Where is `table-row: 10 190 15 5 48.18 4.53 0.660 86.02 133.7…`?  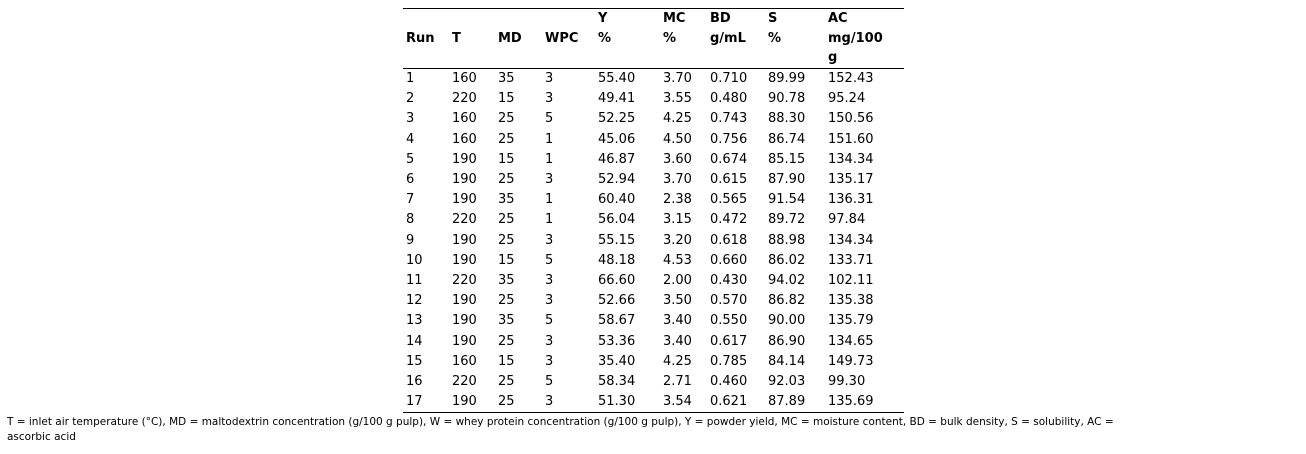 table-row: 10 190 15 5 48.18 4.53 0.660 86.02 133.7… is located at coordinates (653, 261).